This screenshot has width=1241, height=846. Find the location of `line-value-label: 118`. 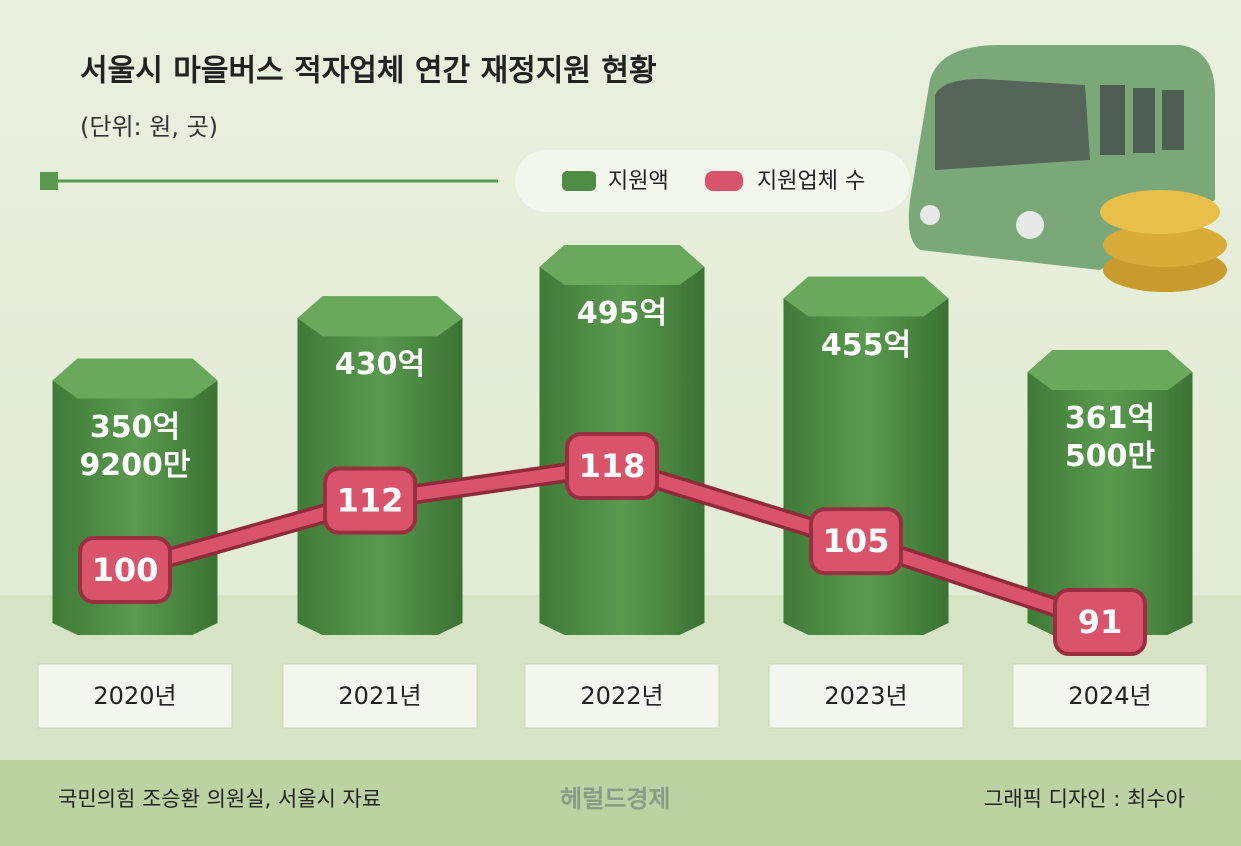

line-value-label: 118 is located at coordinates (612, 466).